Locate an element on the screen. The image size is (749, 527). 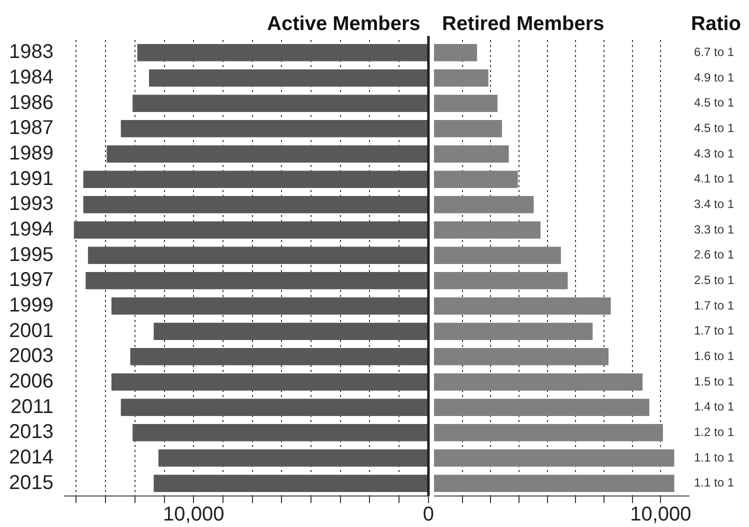
text: 1.4 to 1 is located at coordinates (714, 407).